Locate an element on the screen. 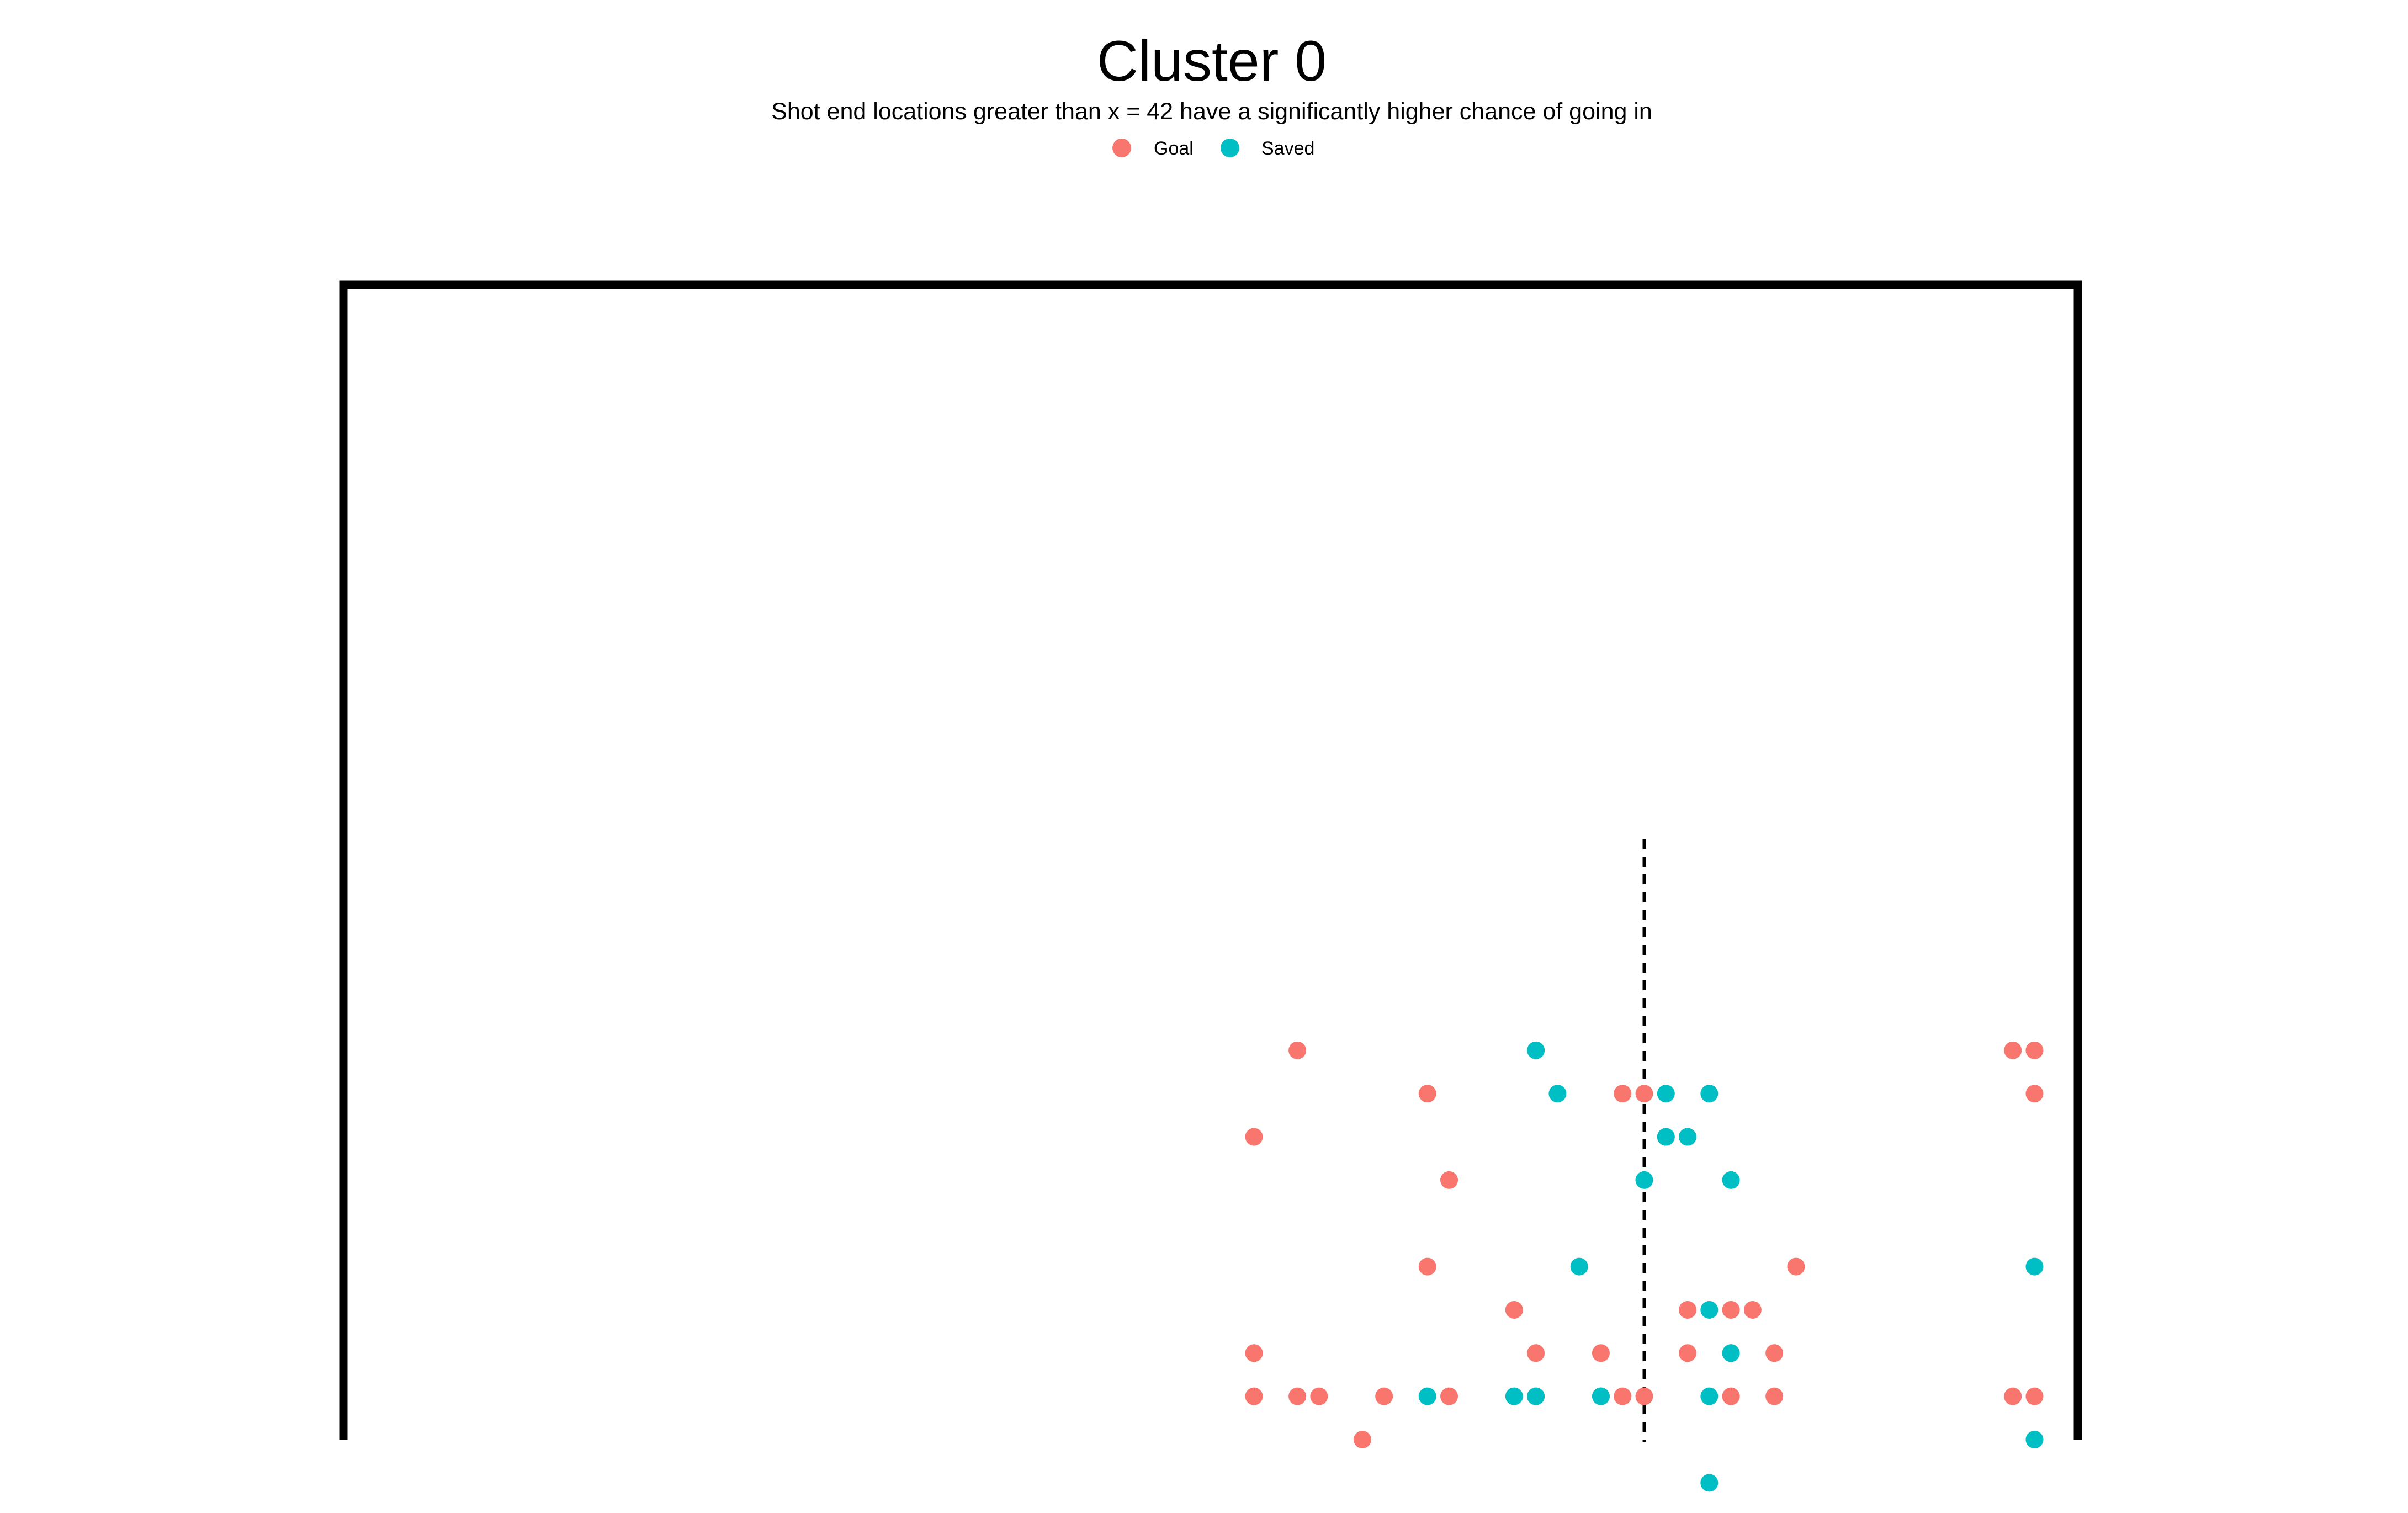 This screenshot has height=1513, width=2408. legend-swatch-goal is located at coordinates (1121, 148).